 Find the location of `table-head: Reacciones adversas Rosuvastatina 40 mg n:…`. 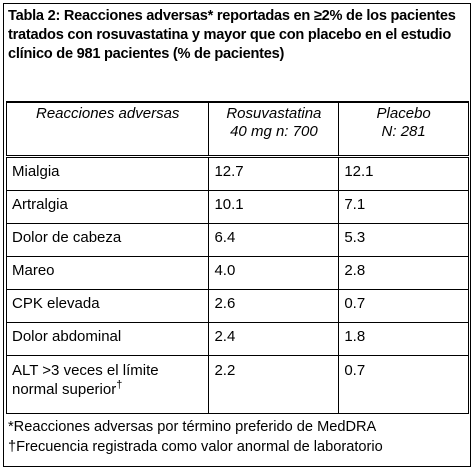

table-head: Reacciones adversas Rosuvastatina 40 mg n:… is located at coordinates (237, 129).